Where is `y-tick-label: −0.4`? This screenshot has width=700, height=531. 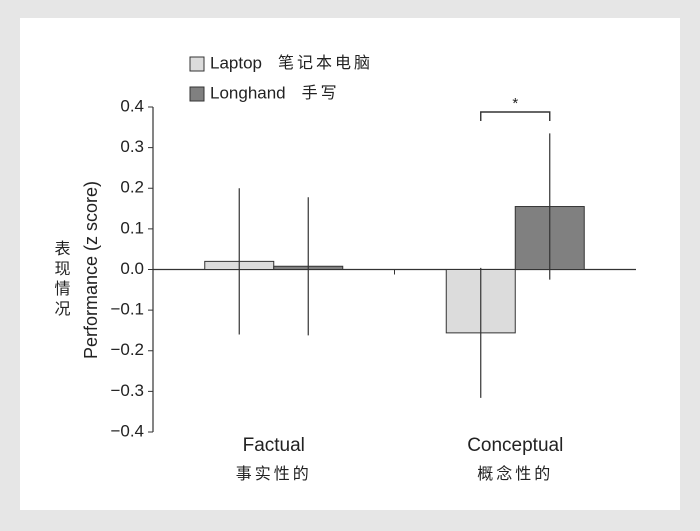
y-tick-label: −0.4 is located at coordinates (127, 430).